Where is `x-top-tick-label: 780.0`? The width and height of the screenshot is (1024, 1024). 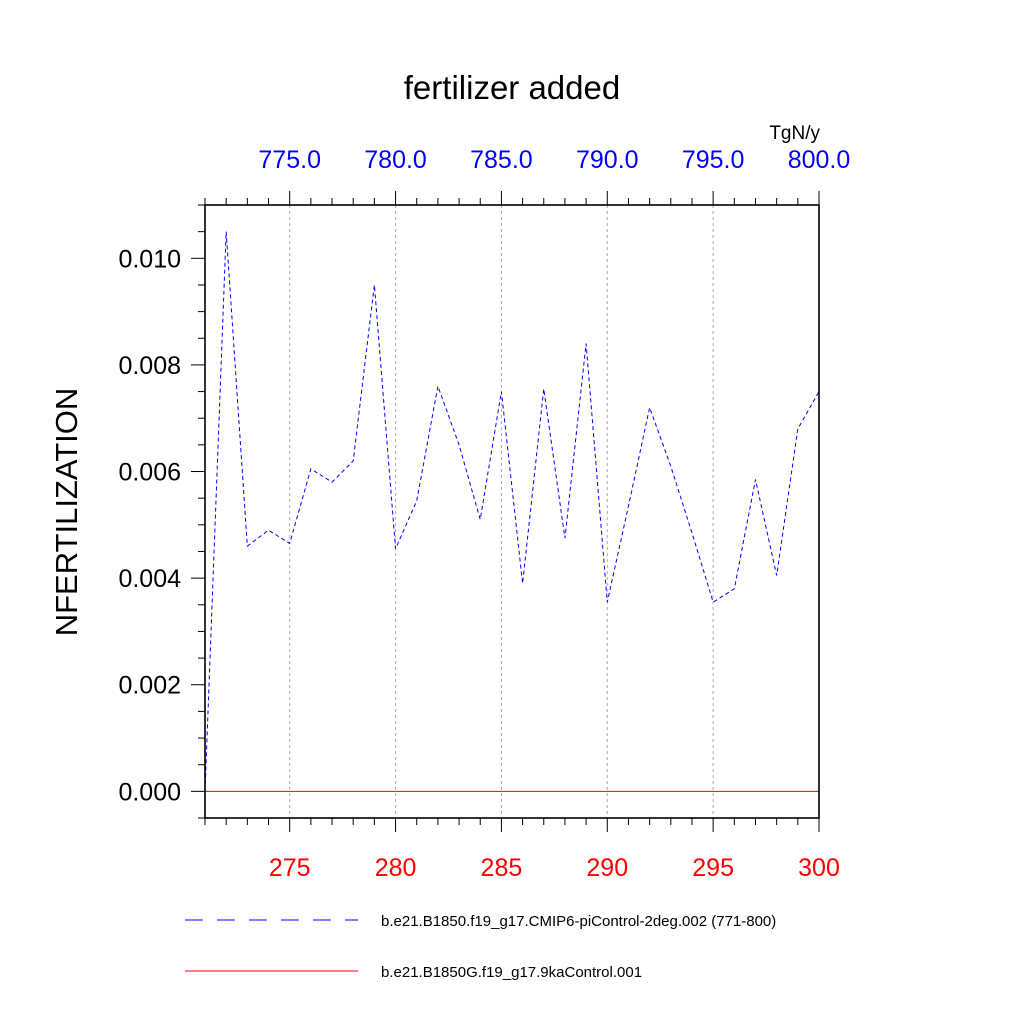 x-top-tick-label: 780.0 is located at coordinates (395, 160).